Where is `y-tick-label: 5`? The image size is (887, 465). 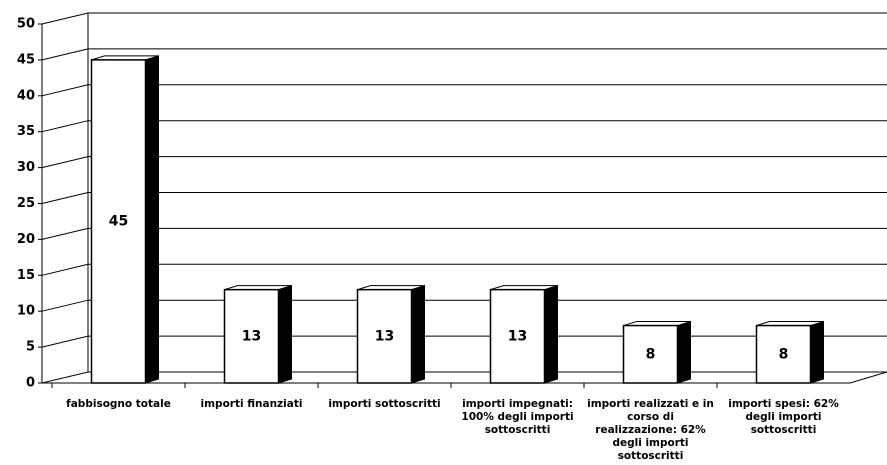
y-tick-label: 5 is located at coordinates (30, 347).